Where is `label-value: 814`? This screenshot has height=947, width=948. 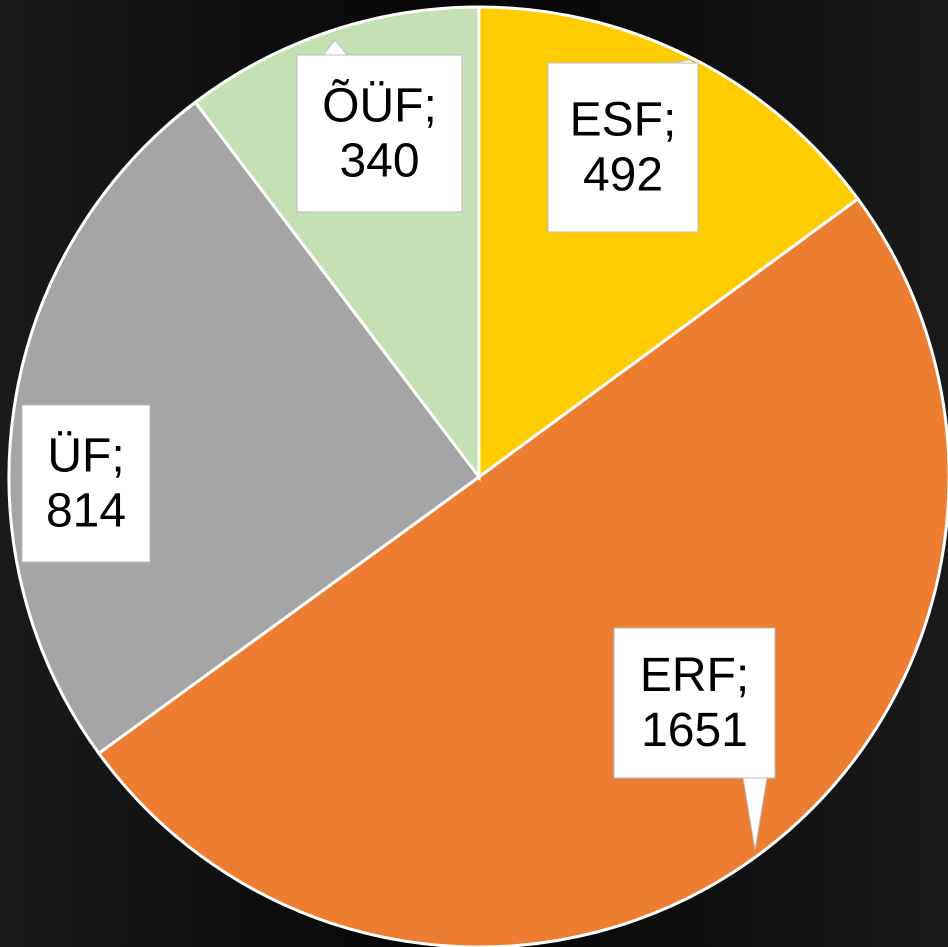
label-value: 814 is located at coordinates (86, 511).